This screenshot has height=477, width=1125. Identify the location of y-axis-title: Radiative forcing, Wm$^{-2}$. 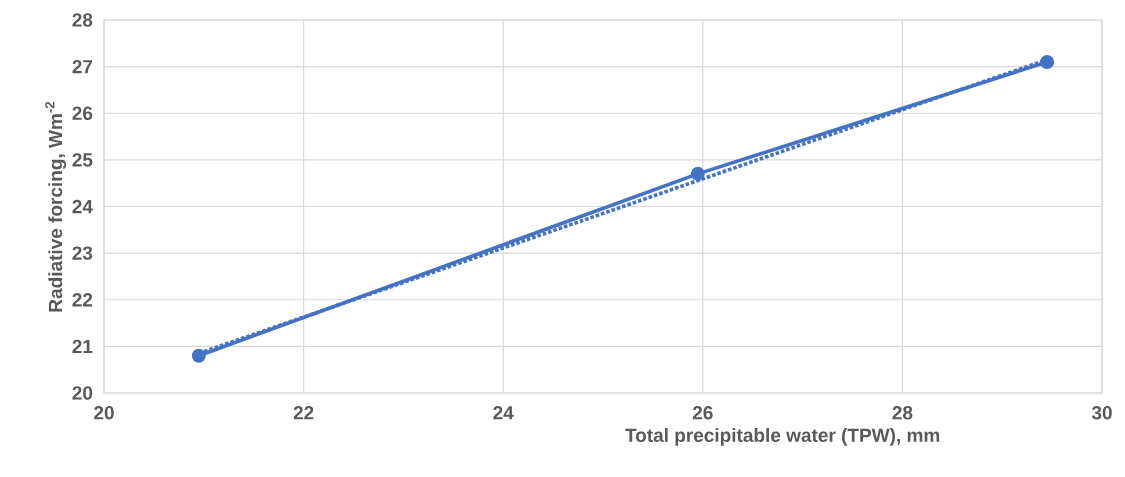
(56, 206).